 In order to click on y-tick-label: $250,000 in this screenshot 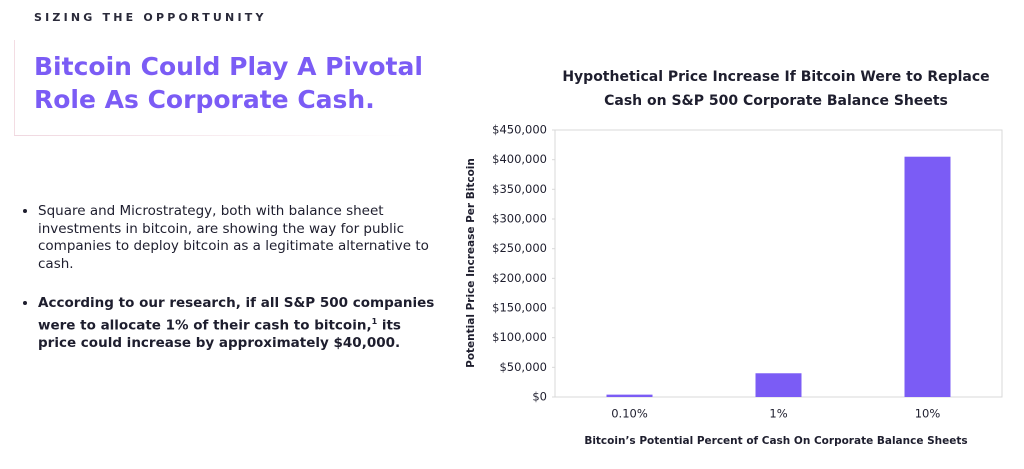, I will do `click(519, 248)`.